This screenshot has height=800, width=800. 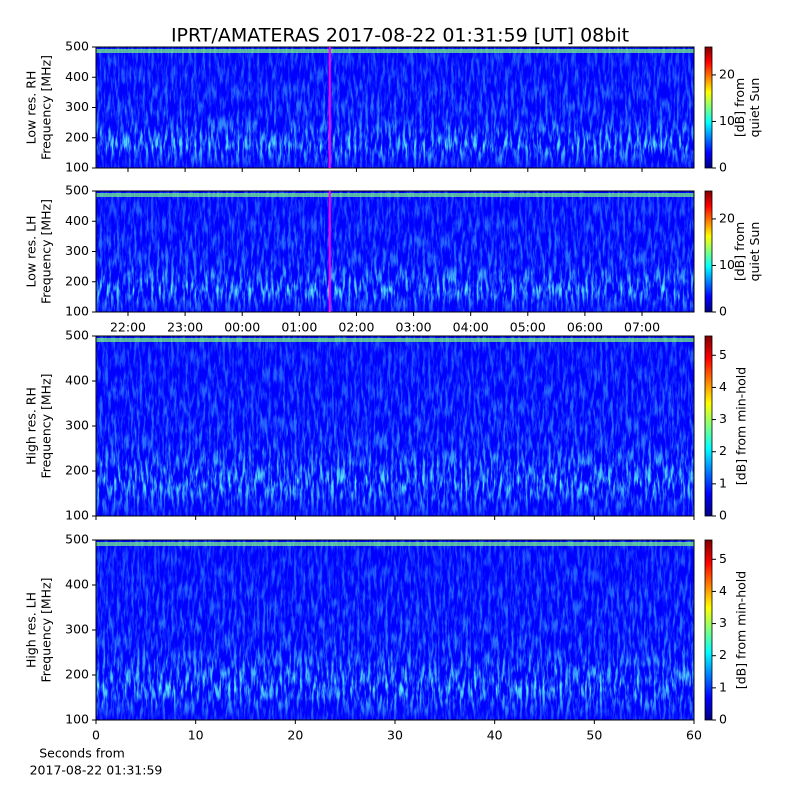 I want to click on x-tick-label: 01:00, so click(x=299, y=327).